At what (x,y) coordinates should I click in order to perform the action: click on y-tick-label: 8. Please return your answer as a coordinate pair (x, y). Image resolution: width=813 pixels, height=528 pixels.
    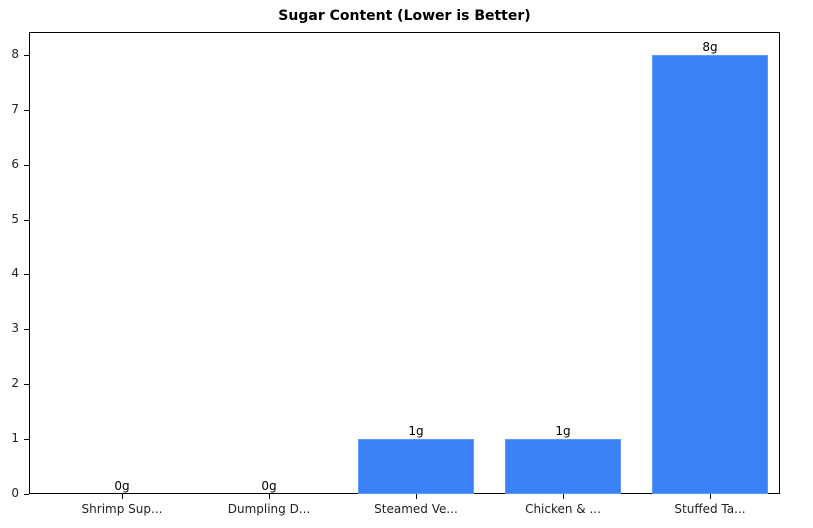
    Looking at the image, I should click on (15, 53).